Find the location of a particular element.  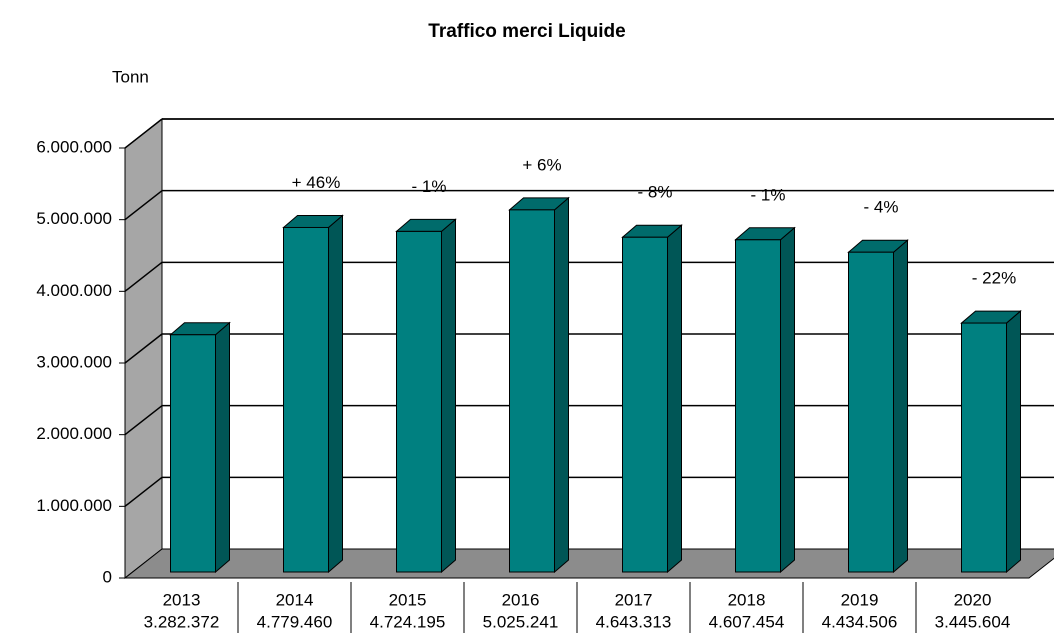

x-tick-label: 2014 is located at coordinates (295, 599).